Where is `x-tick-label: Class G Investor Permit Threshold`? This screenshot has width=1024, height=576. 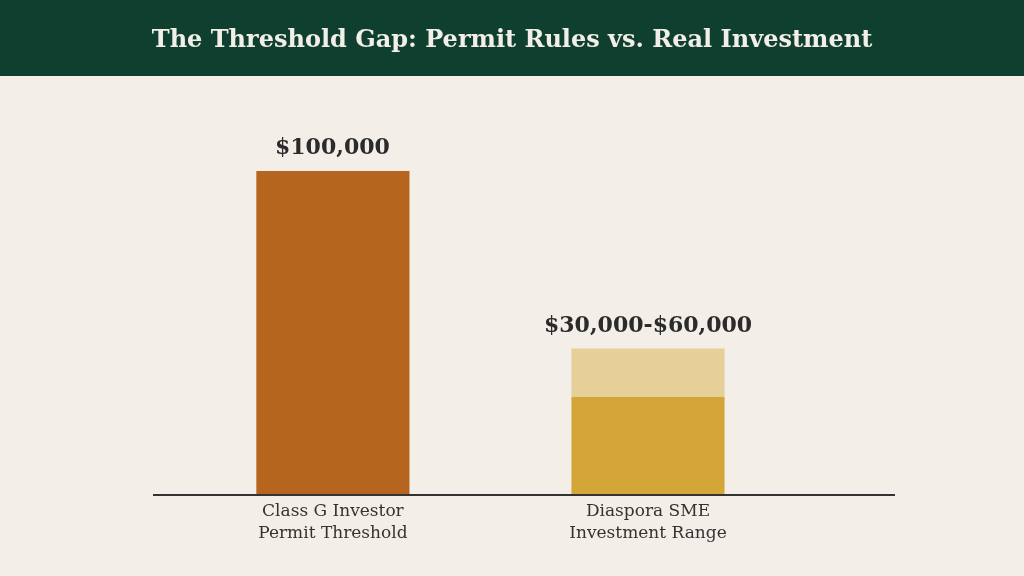
x-tick-label: Class G Investor Permit Threshold is located at coordinates (333, 520).